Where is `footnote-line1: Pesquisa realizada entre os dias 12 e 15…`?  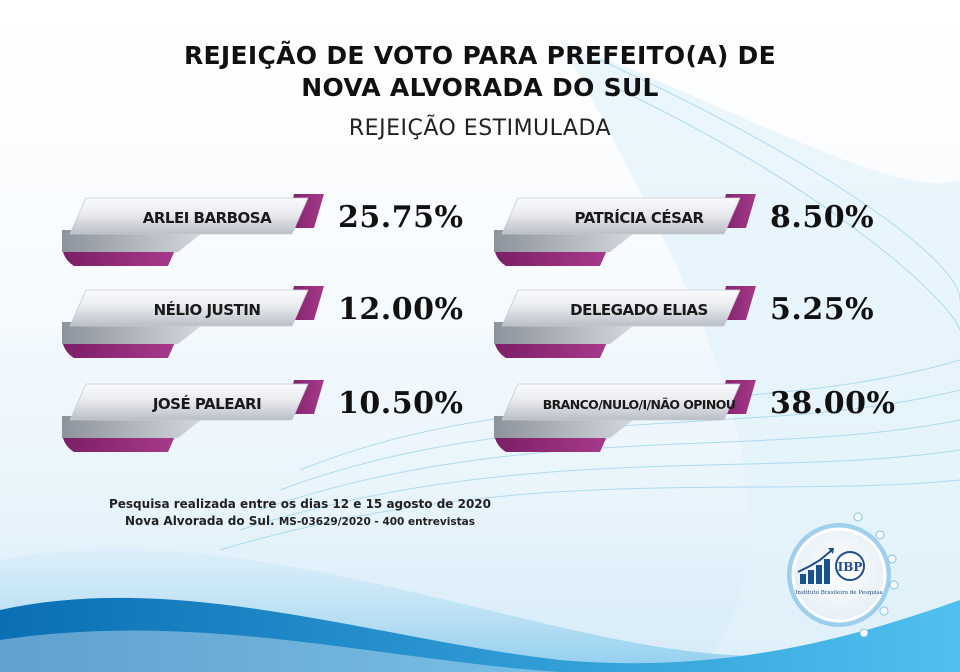
footnote-line1: Pesquisa realizada entre os dias 12 e 15… is located at coordinates (299, 504).